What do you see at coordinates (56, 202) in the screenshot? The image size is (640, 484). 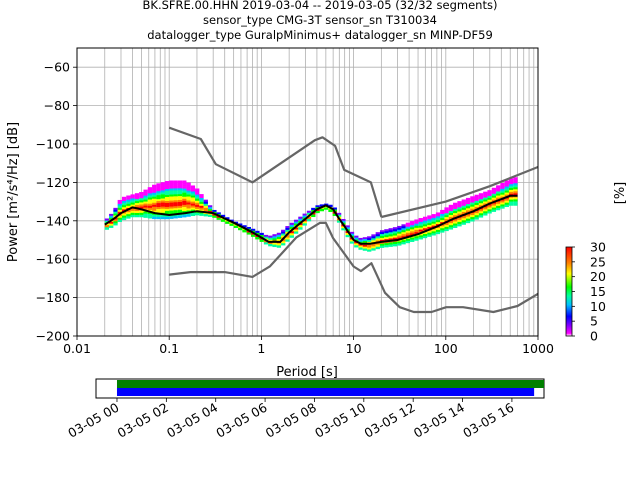 I see `y-axis: −60 −80 −100 −120 −140 −160 −180 −200` at bounding box center [56, 202].